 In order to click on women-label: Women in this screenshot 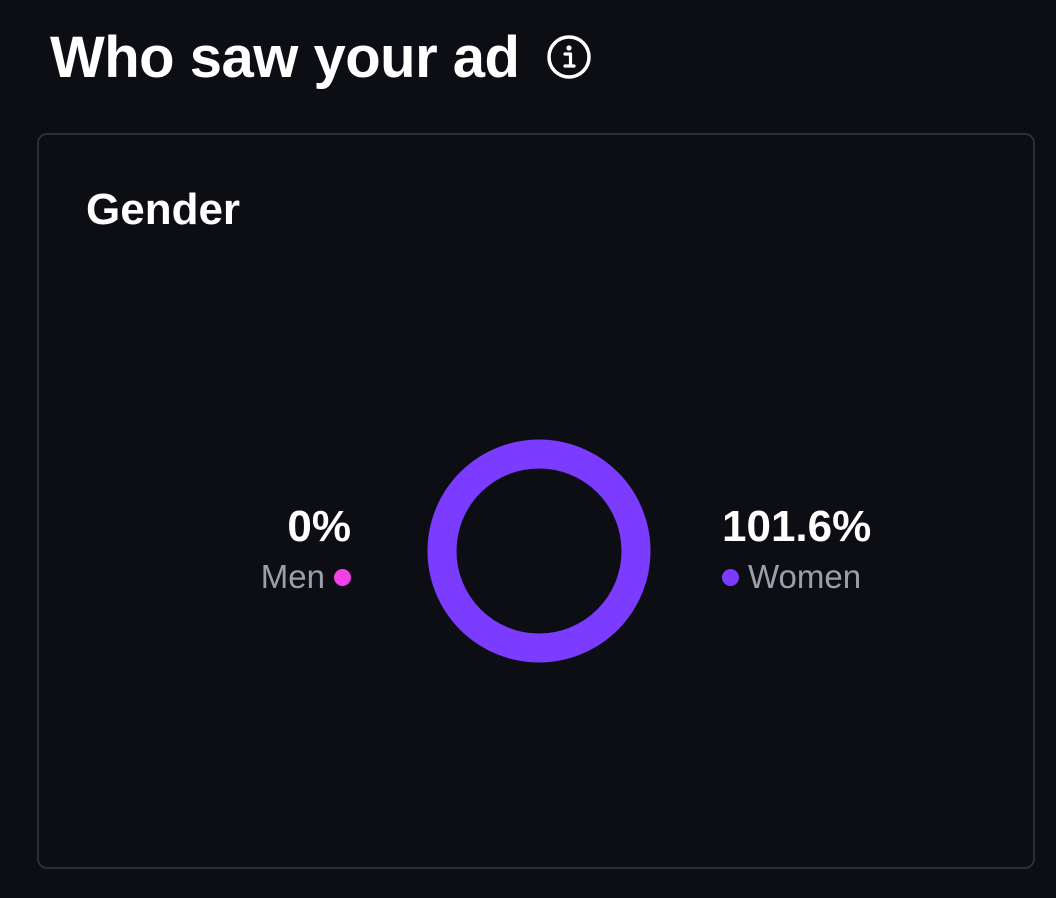, I will do `click(805, 576)`.